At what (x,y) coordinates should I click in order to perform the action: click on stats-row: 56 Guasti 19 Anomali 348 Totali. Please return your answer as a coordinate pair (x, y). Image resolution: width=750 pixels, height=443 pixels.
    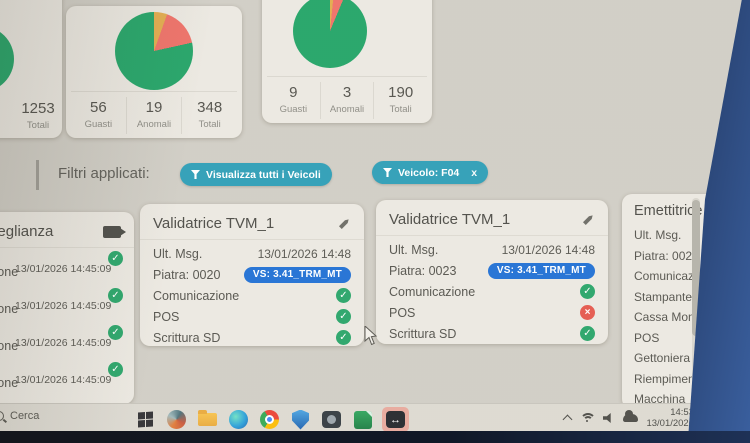
    Looking at the image, I should click on (154, 112).